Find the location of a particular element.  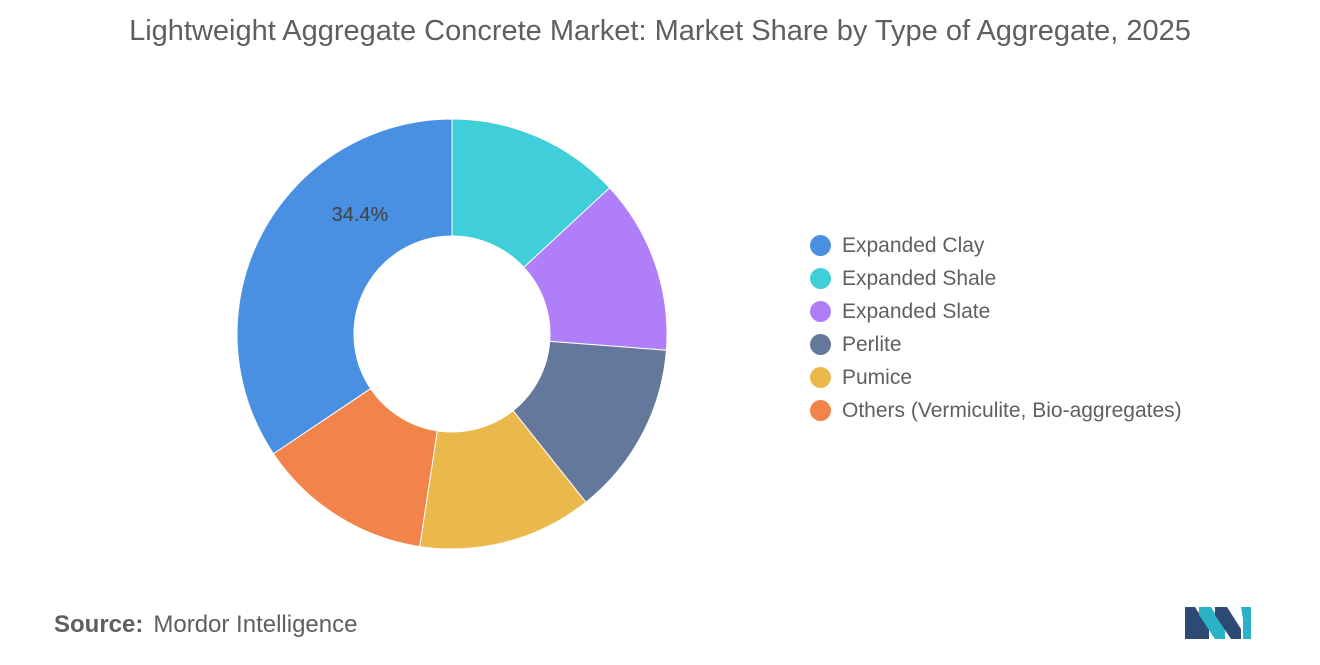

slice-others-vermiculite-bio-aggregates is located at coordinates (355, 467).